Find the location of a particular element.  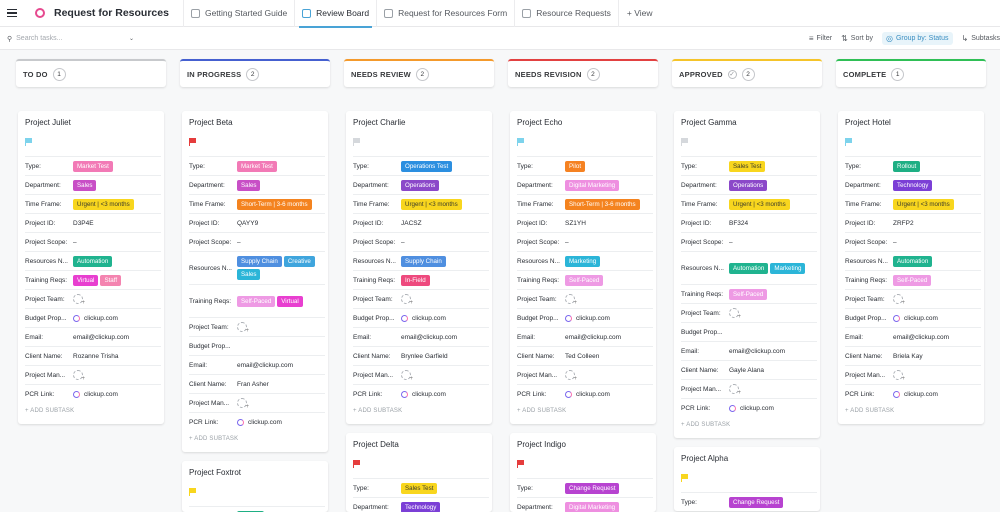

column-header: NEEDS REVISION 2 is located at coordinates (583, 73).